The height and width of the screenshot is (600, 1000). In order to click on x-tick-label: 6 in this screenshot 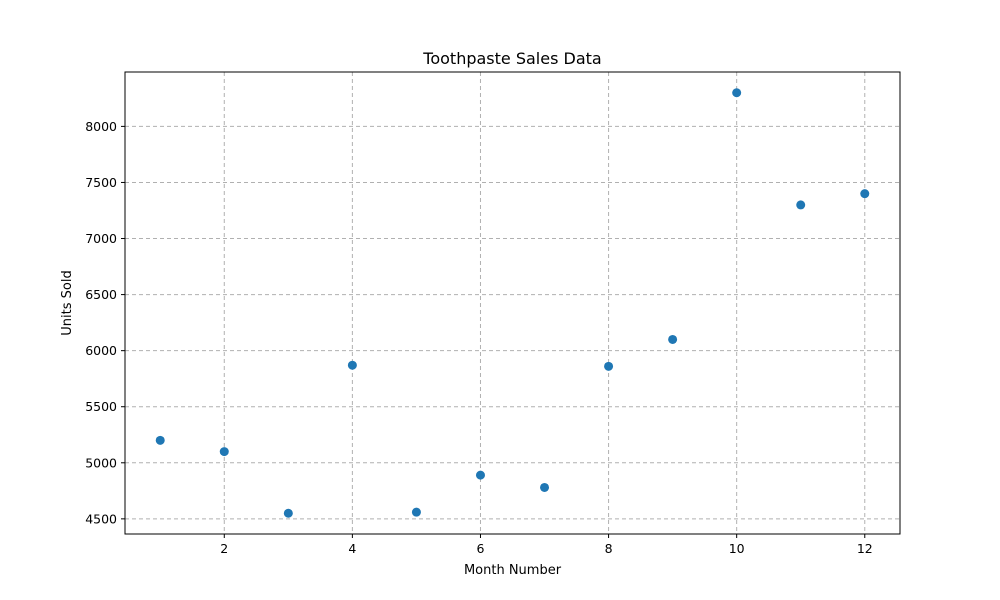, I will do `click(480, 548)`.